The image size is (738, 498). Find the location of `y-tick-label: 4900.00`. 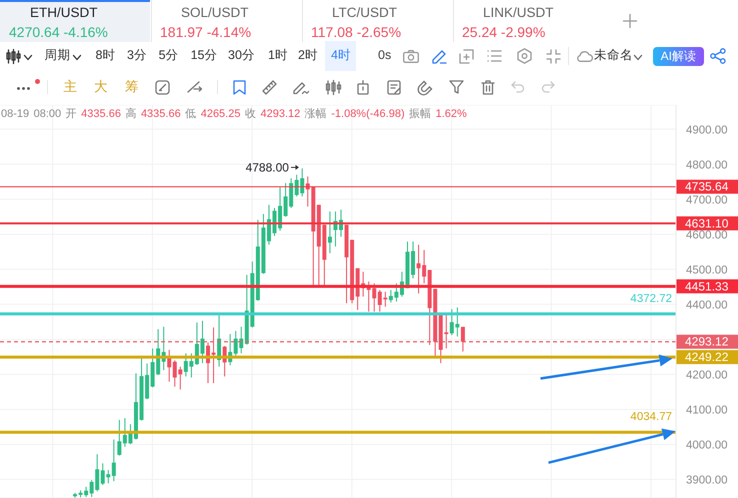

y-tick-label: 4900.00 is located at coordinates (707, 130).